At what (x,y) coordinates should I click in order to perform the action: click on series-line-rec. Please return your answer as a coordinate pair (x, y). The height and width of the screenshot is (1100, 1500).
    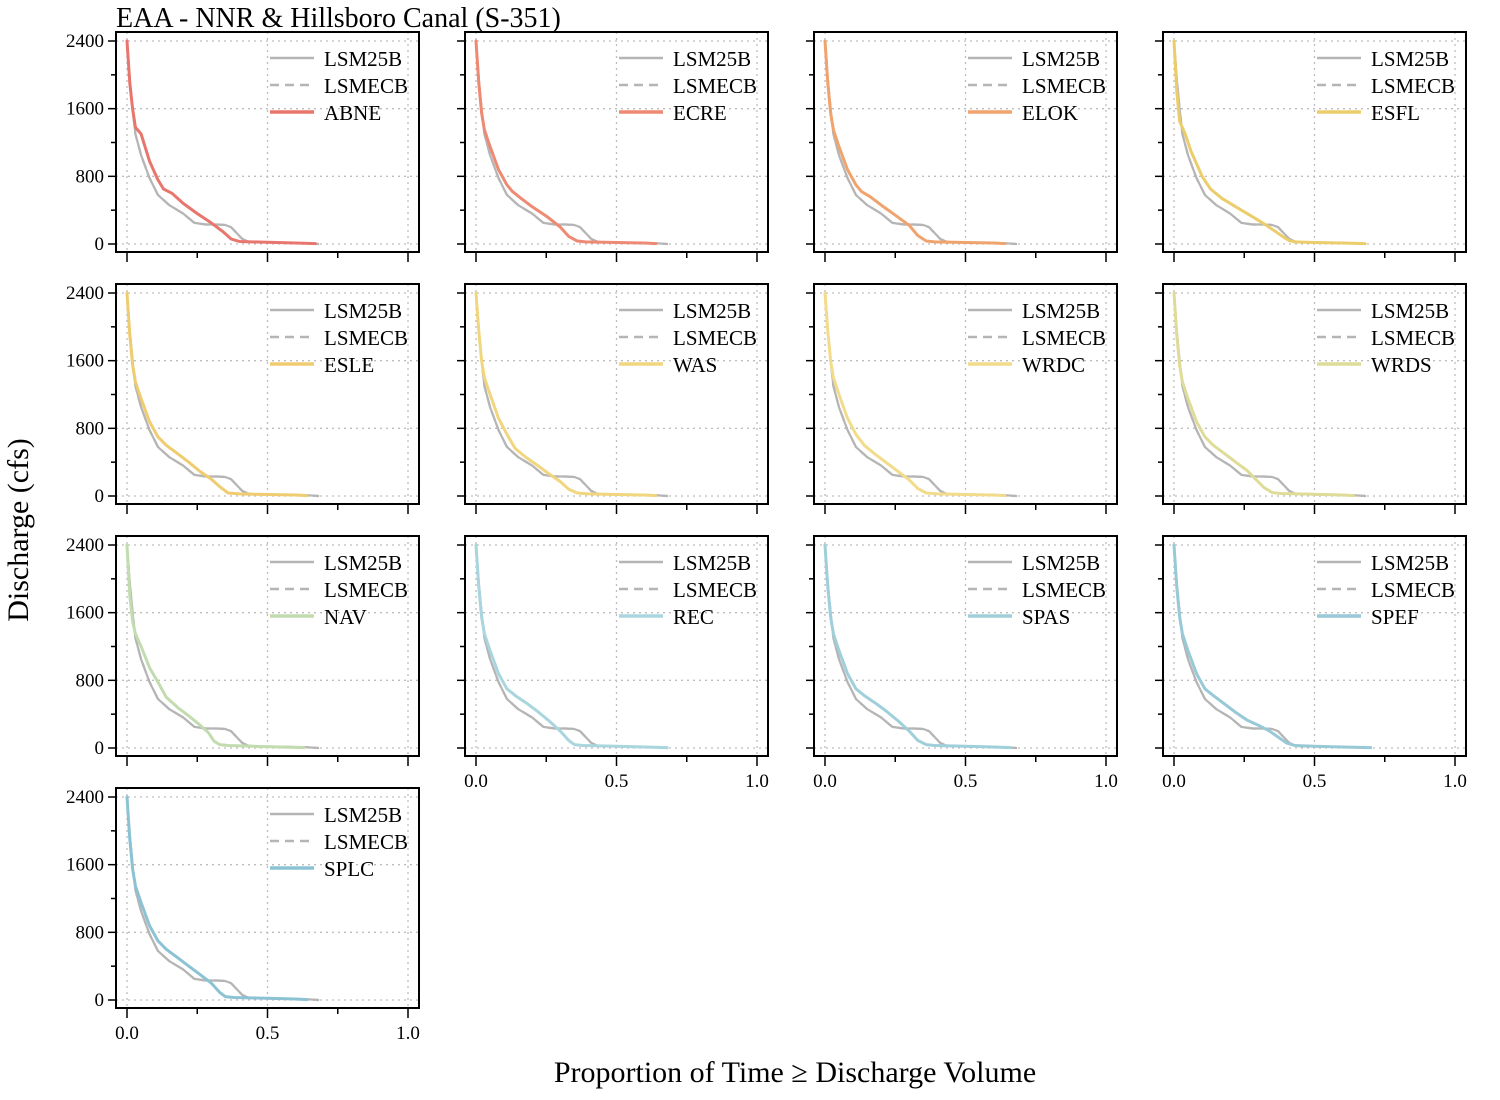
    Looking at the image, I should click on (571, 646).